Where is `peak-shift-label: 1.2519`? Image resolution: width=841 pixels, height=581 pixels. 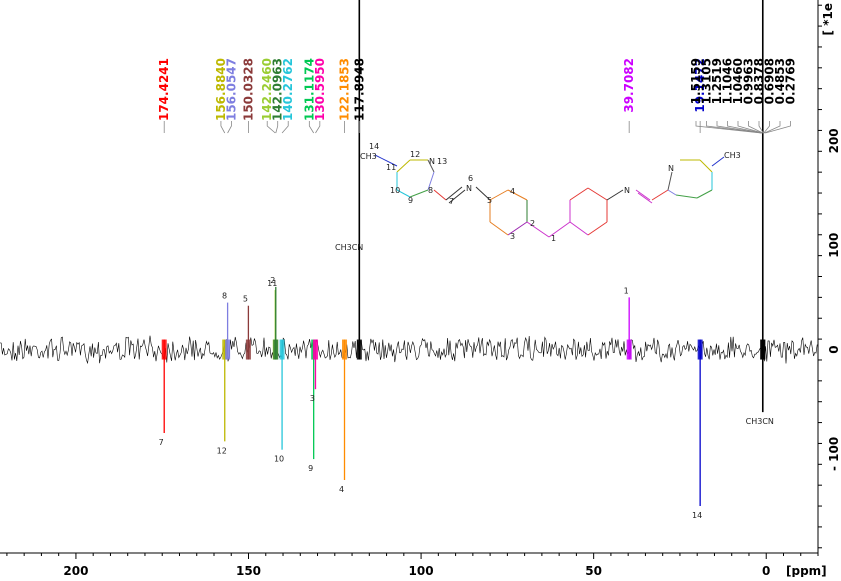
peak-shift-label: 1.2519 is located at coordinates (717, 81).